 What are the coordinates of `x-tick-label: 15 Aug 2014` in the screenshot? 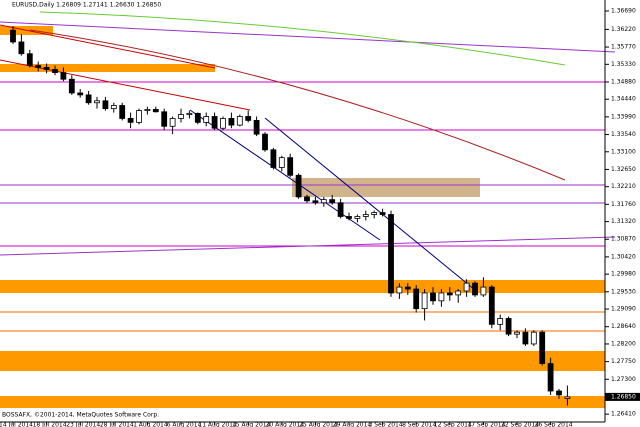 It's located at (251, 424).